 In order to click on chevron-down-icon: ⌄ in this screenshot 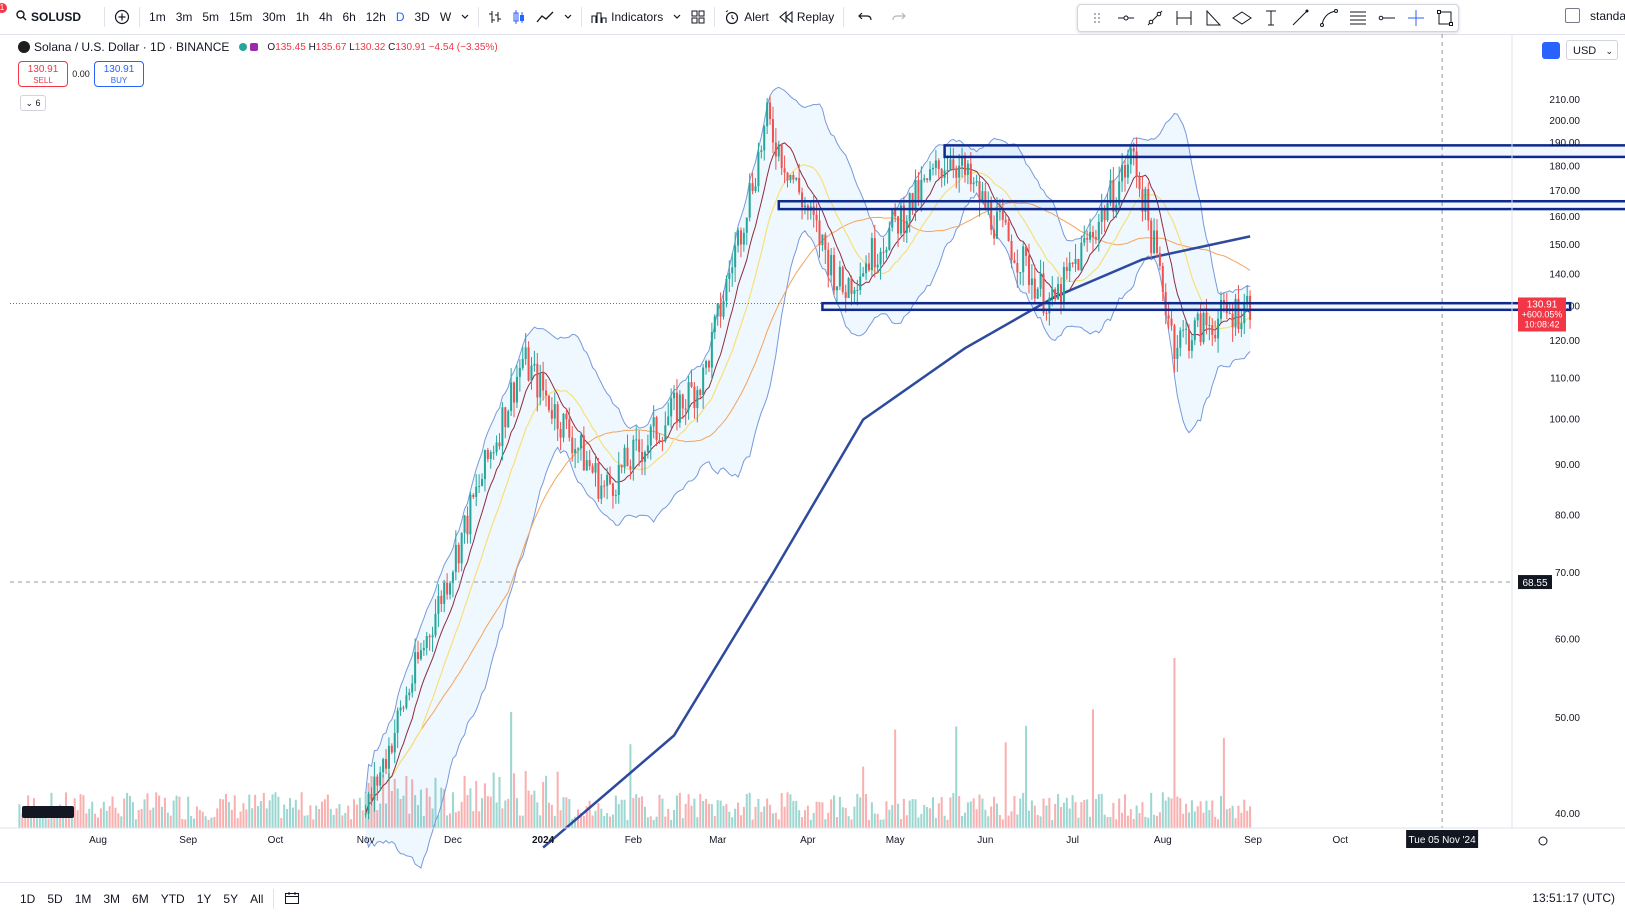, I will do `click(29, 103)`.